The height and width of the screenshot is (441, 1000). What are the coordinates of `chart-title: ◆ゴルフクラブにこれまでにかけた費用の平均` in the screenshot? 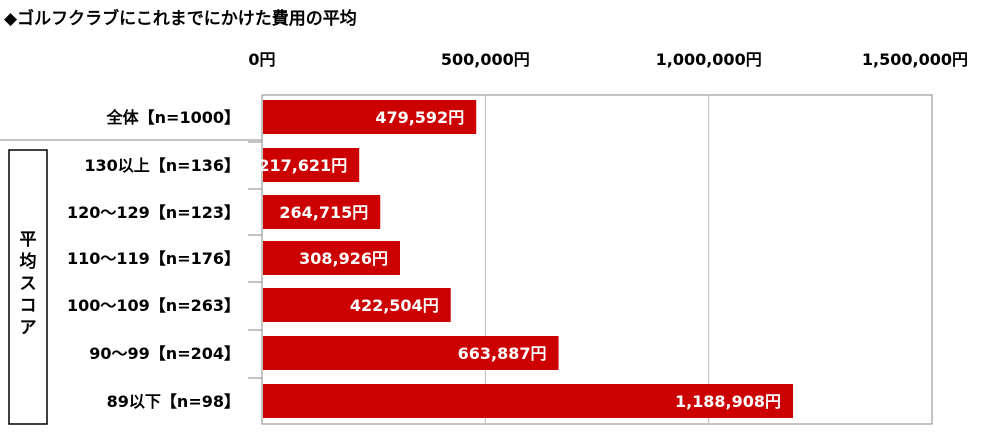 It's located at (180, 19).